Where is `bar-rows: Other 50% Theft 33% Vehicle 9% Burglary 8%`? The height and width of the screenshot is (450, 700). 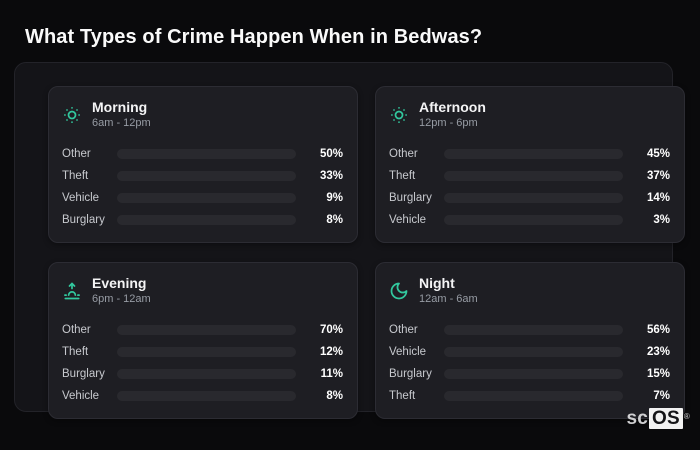
bar-rows: Other 50% Theft 33% Vehicle 9% Burglary 8% is located at coordinates (202, 187).